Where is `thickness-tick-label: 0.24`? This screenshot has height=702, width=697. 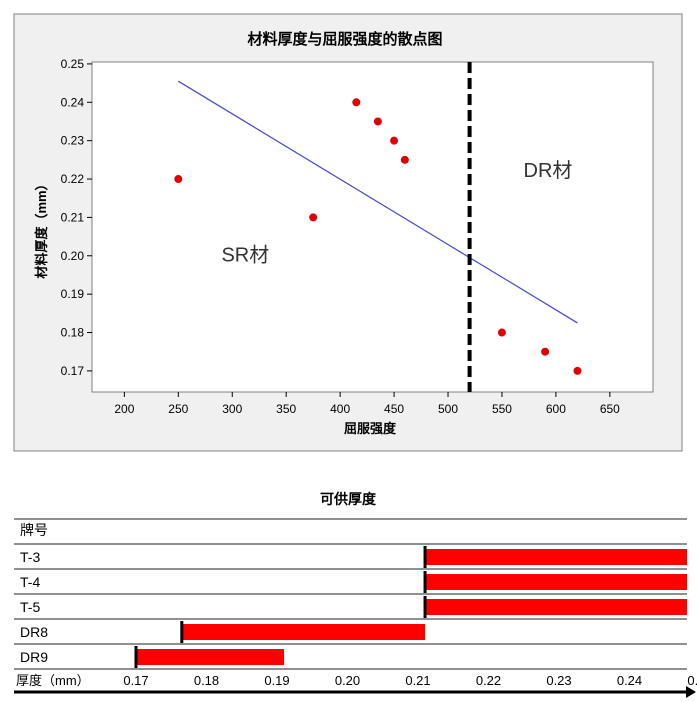
thickness-tick-label: 0.24 is located at coordinates (629, 680).